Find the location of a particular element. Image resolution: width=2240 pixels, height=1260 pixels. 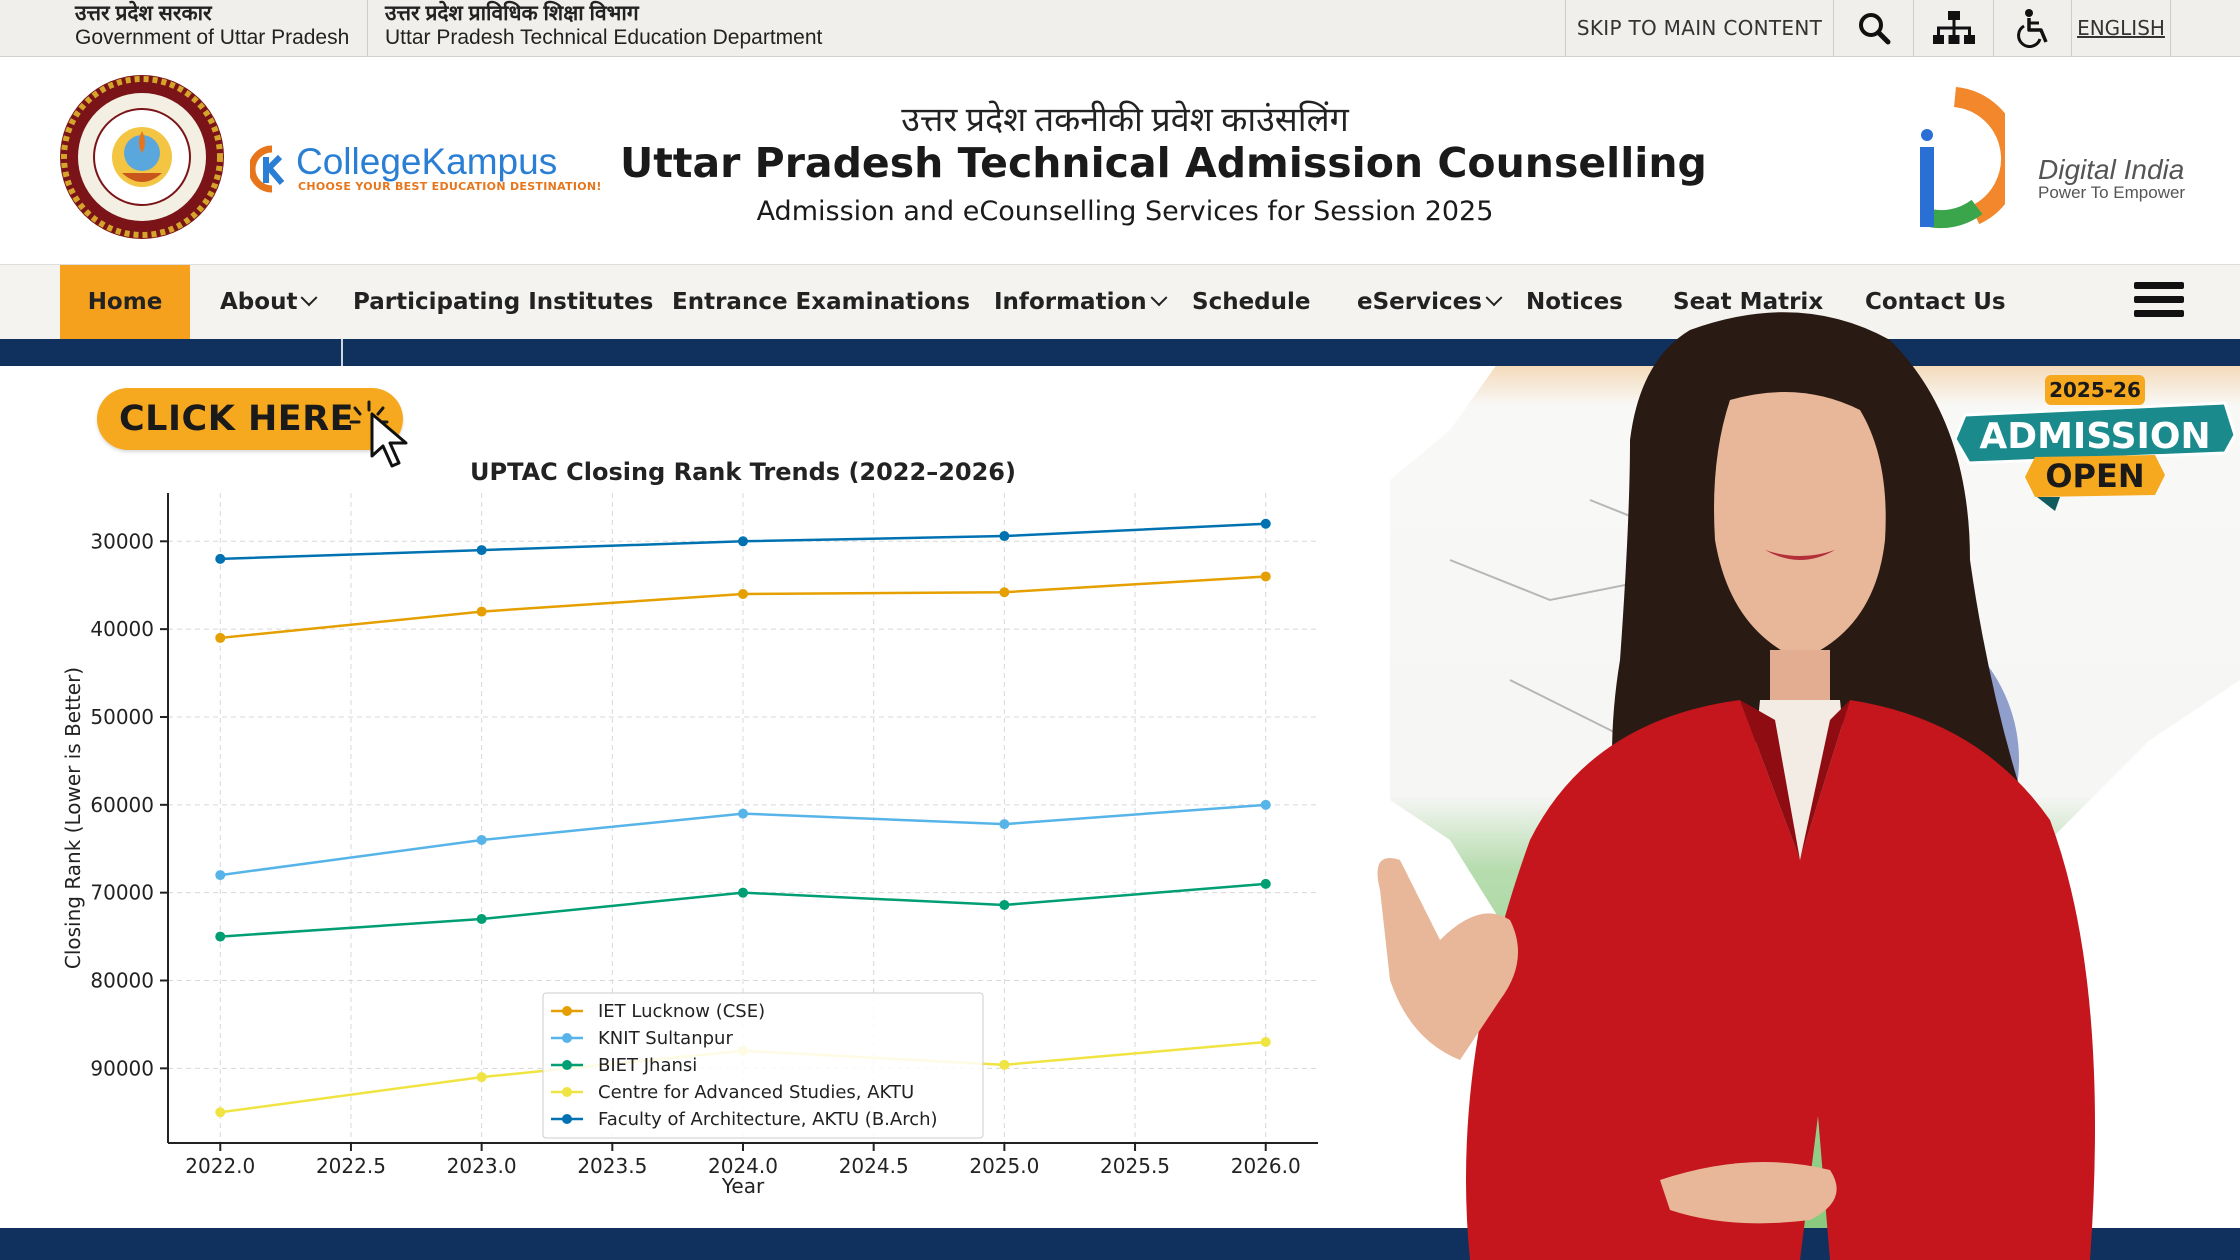

x-tick-label: 2023.0 is located at coordinates (482, 1166).